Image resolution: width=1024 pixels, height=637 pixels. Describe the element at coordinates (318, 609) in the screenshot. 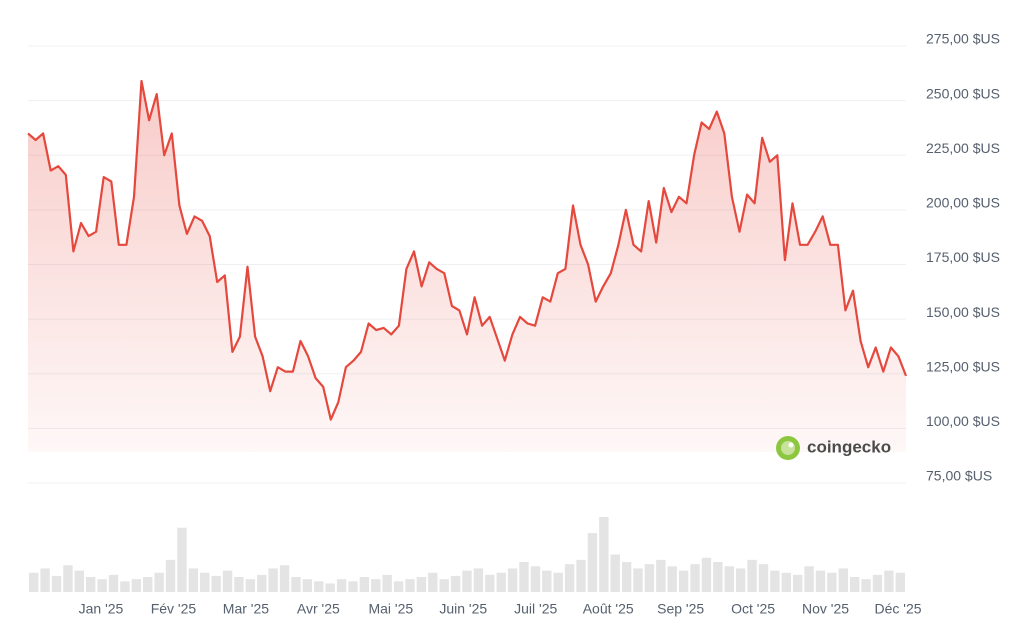

I see `x-tick-label: Avr '25` at that location.